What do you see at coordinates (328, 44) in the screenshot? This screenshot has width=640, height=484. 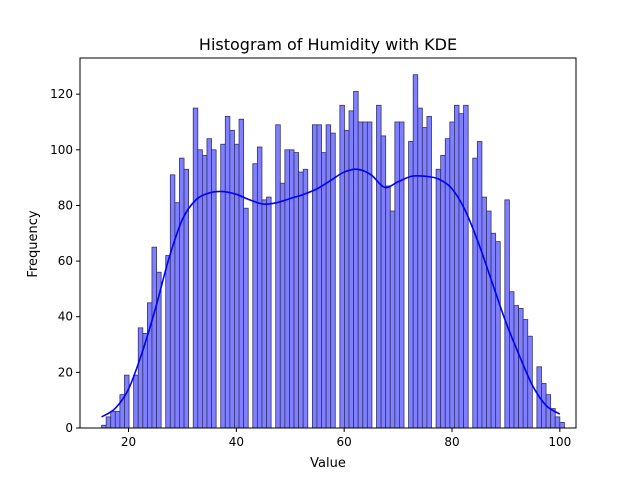 I see `chart-title: Histogram of Humidity with KDE` at bounding box center [328, 44].